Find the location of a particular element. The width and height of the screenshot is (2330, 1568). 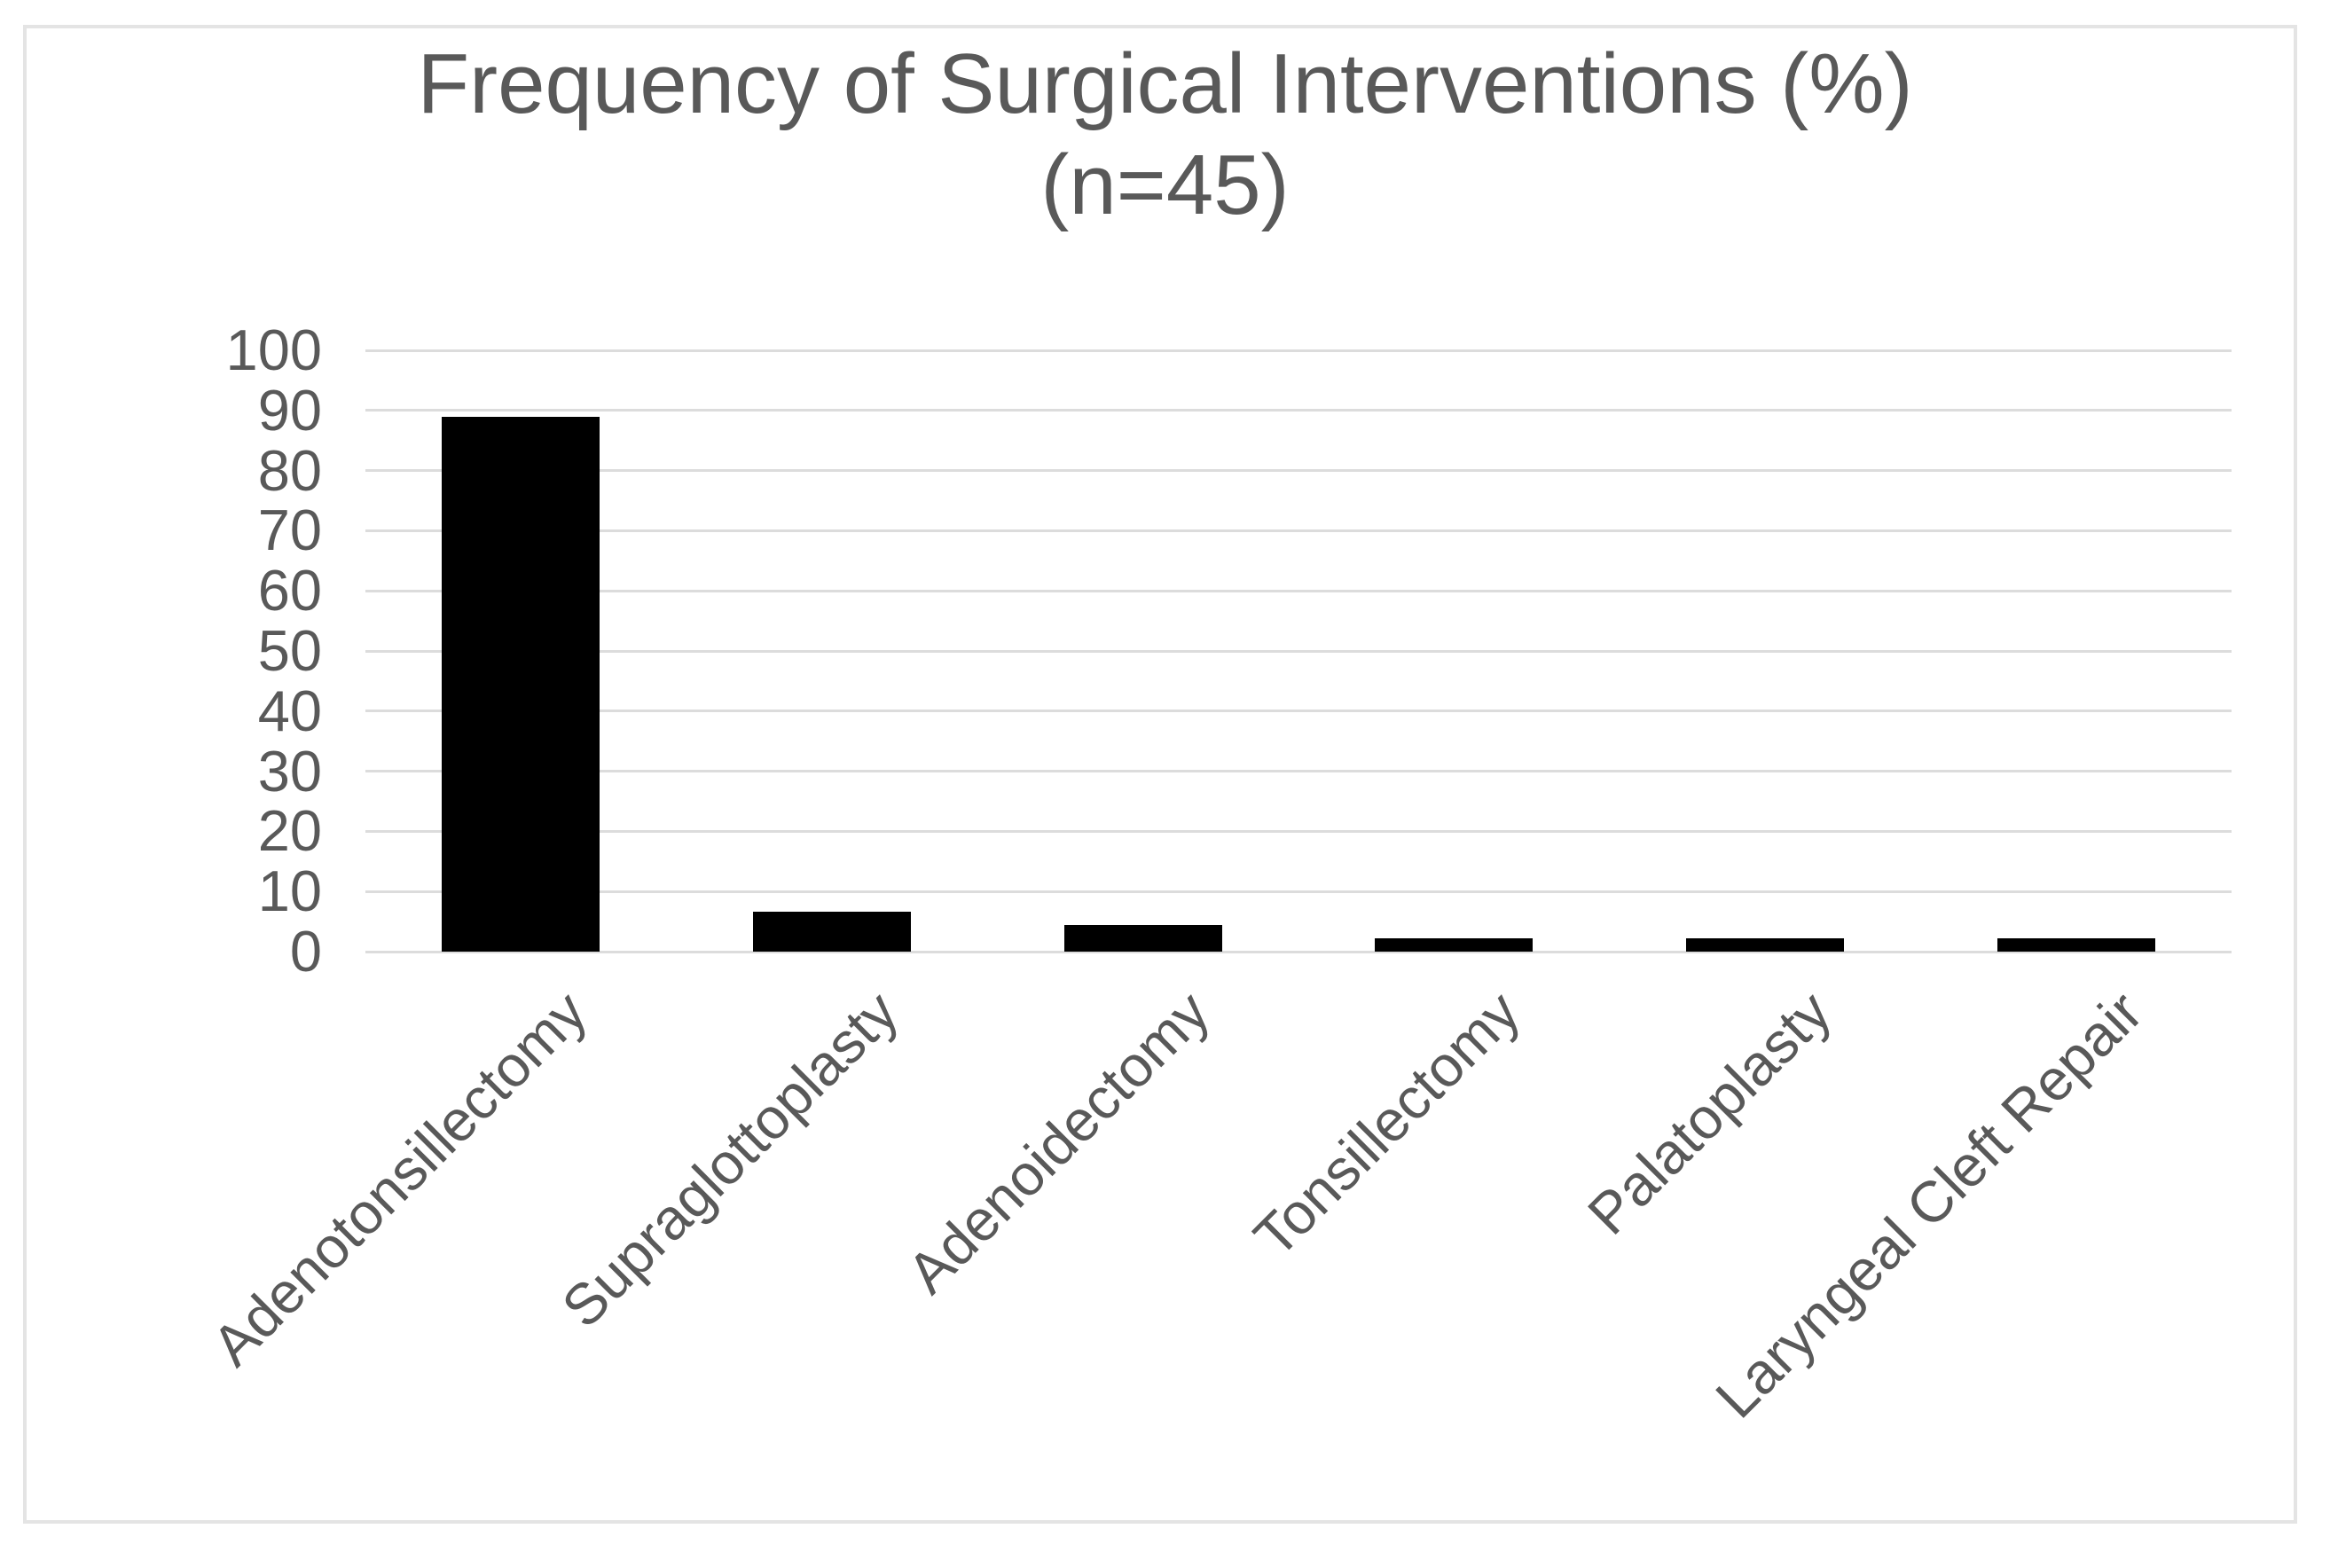

y-axis-tick-label: 50 is located at coordinates (289, 650).